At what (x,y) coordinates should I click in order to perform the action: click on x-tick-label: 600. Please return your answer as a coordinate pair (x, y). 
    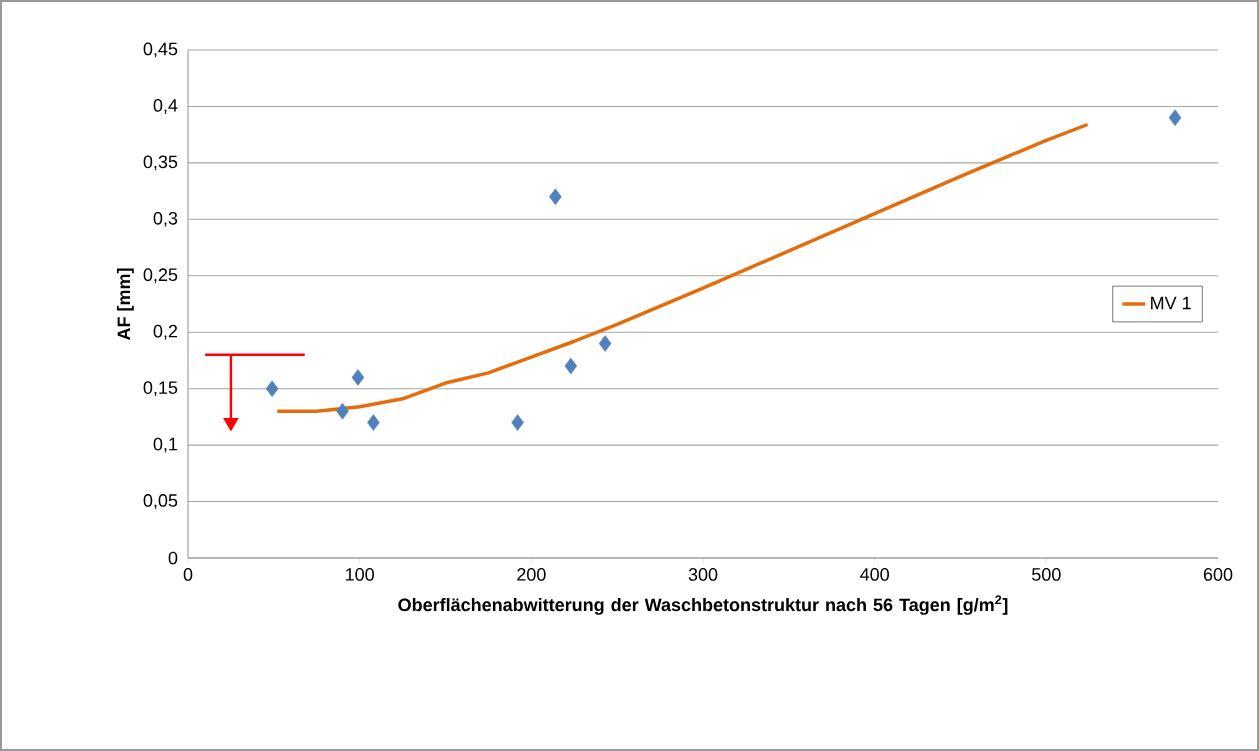
    Looking at the image, I should click on (1218, 574).